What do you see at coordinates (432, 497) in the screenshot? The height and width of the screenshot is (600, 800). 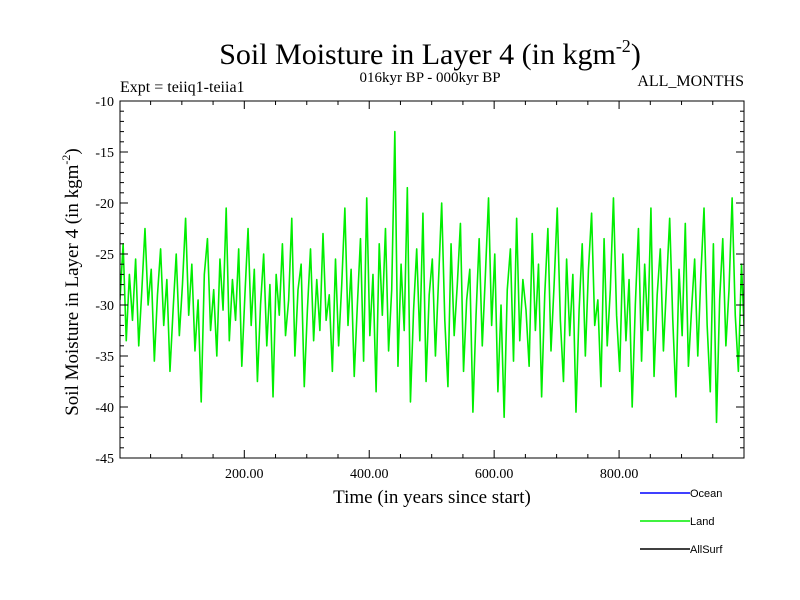 I see `x-axis-label: Time (in years since start)` at bounding box center [432, 497].